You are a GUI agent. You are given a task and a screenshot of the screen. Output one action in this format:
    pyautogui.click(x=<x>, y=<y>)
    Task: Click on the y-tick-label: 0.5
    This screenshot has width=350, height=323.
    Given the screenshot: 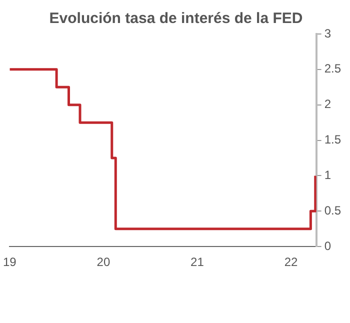 What is the action you would take?
    pyautogui.click(x=333, y=210)
    